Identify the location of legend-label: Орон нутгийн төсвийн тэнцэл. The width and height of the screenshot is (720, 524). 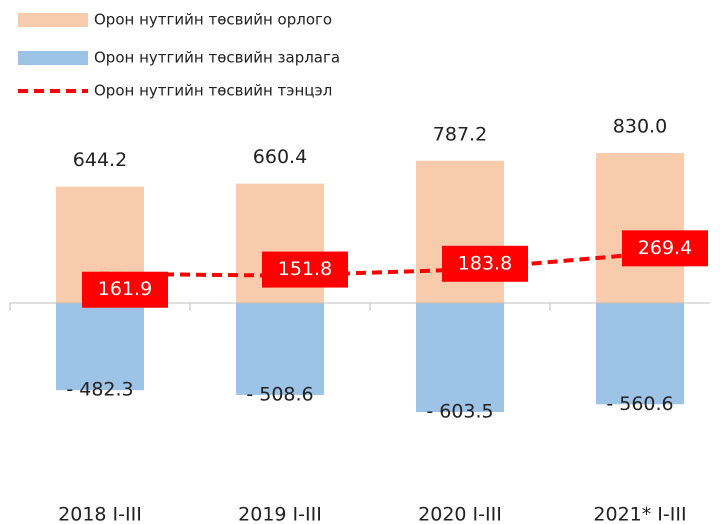
(213, 91).